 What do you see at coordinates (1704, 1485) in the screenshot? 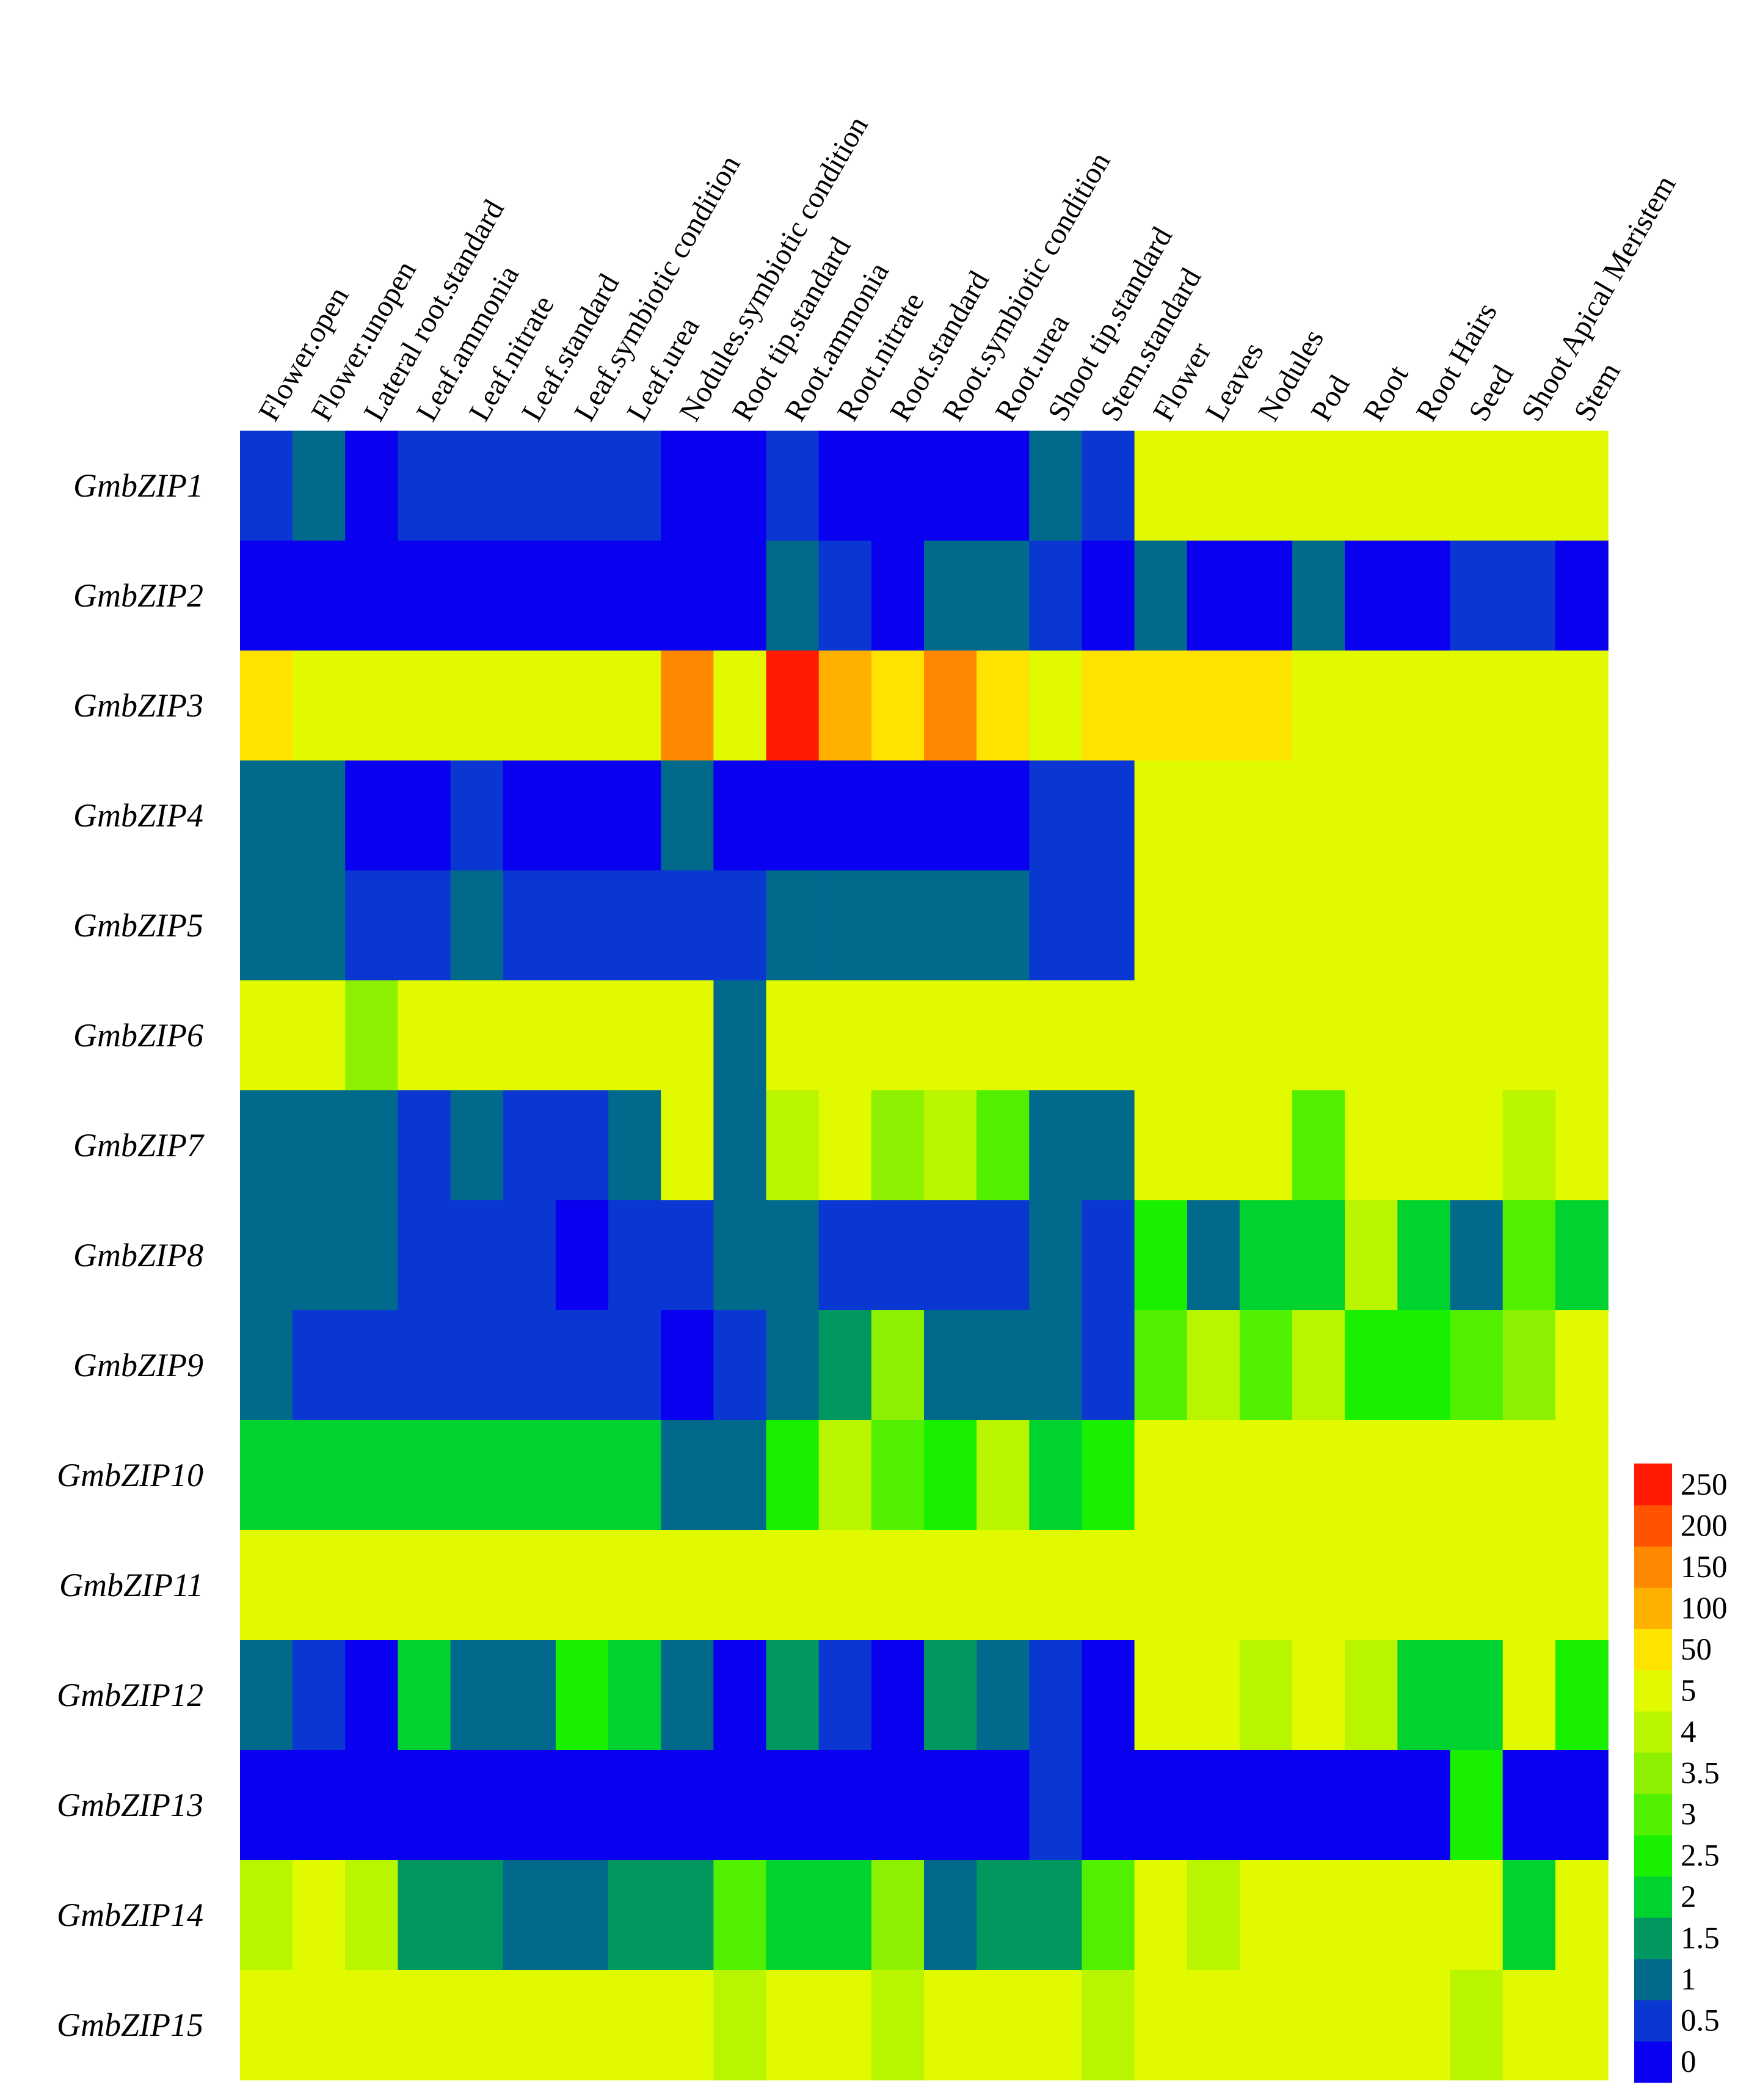
I see `legend-label: 250` at bounding box center [1704, 1485].